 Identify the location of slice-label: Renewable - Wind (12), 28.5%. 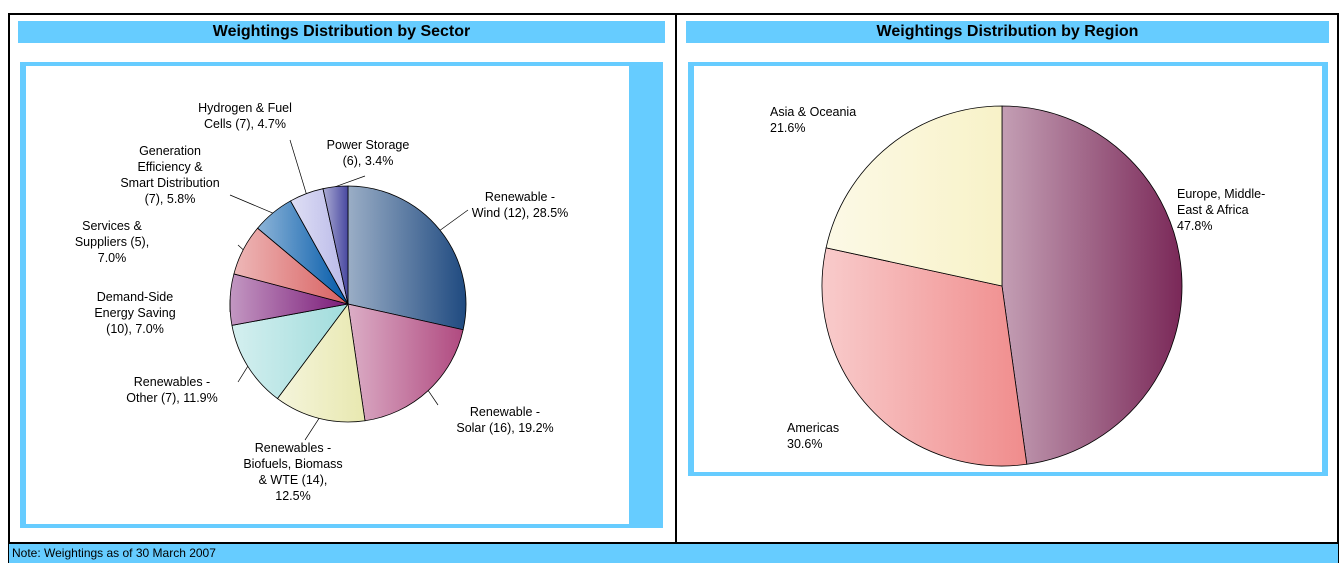
(520, 205).